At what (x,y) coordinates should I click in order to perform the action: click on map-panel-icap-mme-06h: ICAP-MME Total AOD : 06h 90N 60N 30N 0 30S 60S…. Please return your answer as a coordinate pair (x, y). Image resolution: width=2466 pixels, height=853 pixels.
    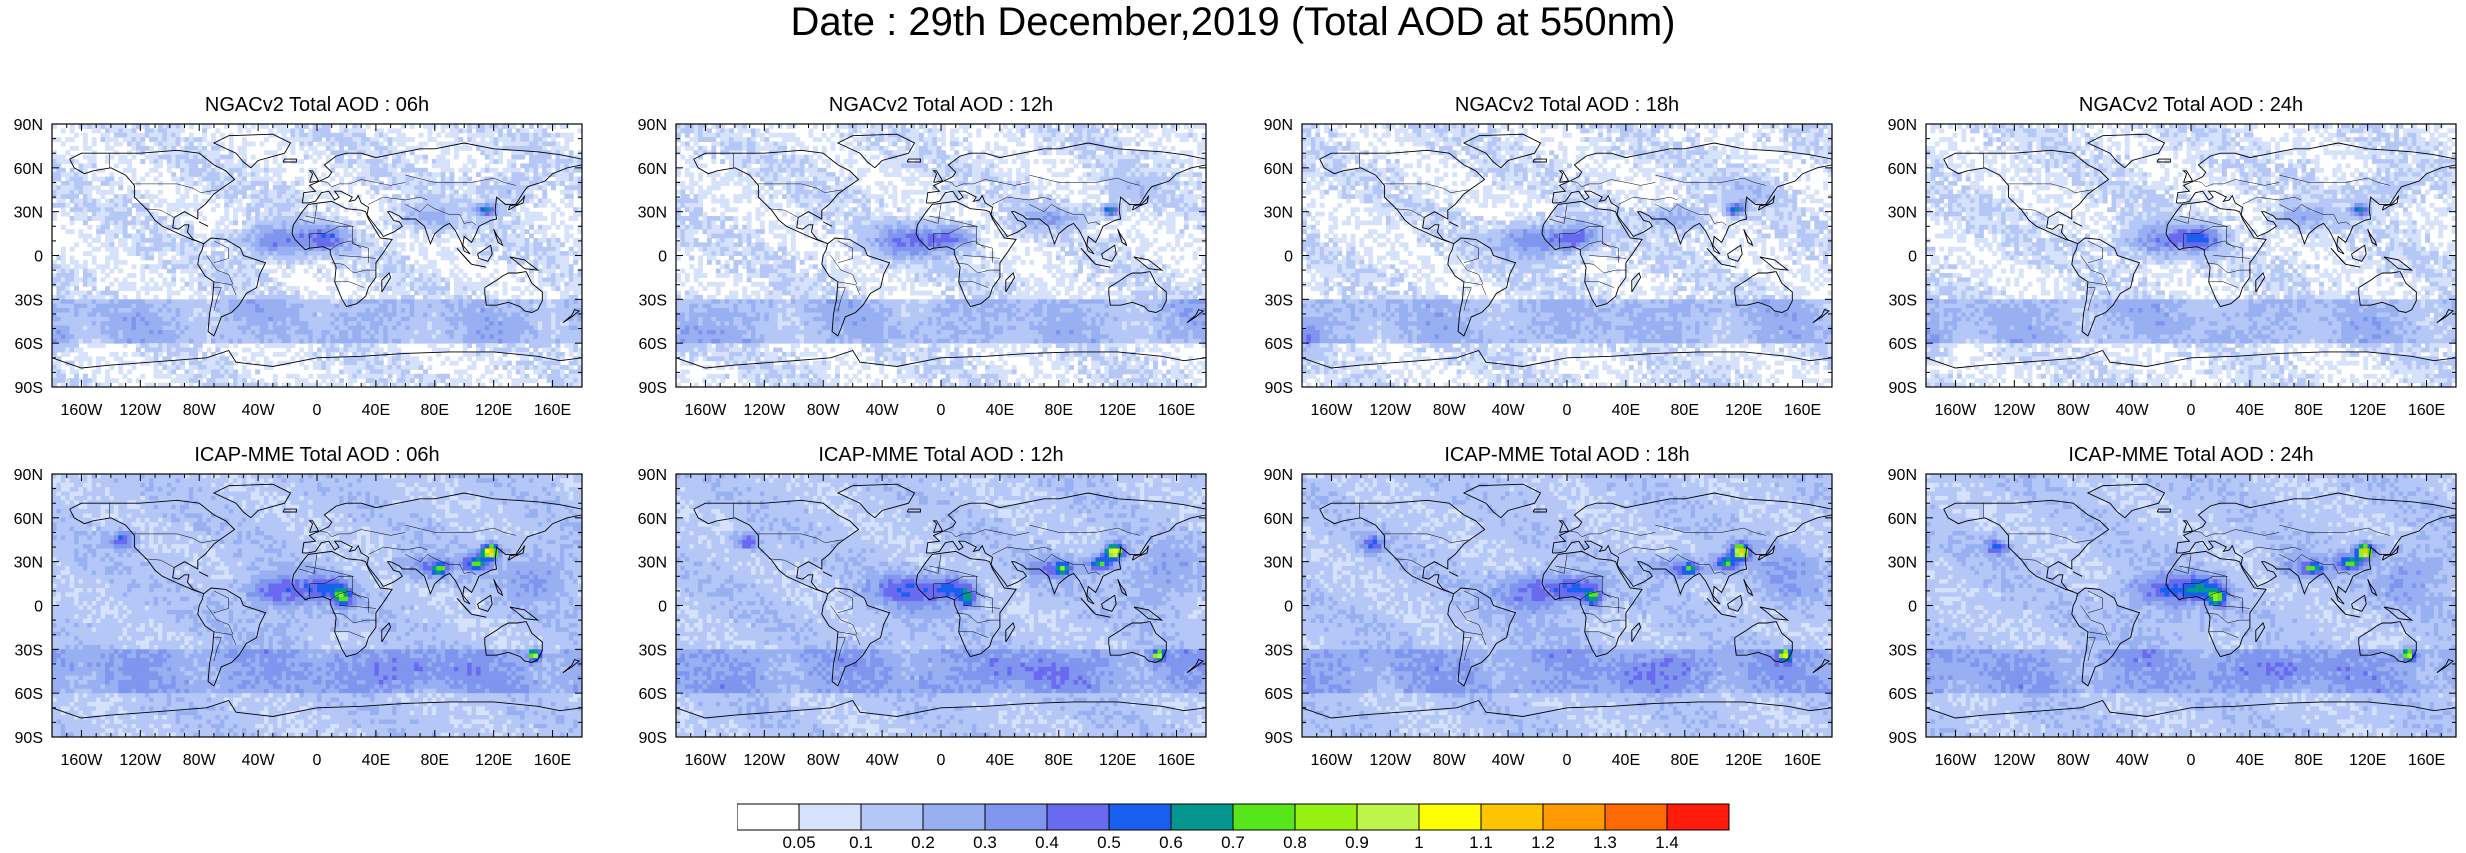
    Looking at the image, I should click on (298, 606).